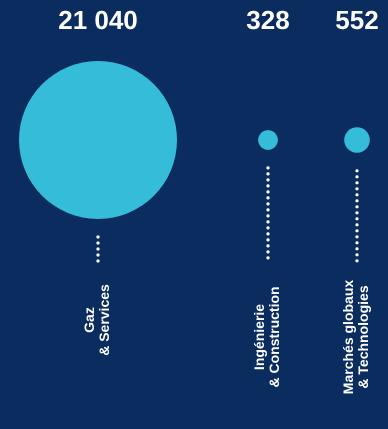 This screenshot has height=429, width=388. What do you see at coordinates (267, 20) in the screenshot?
I see `value-label-1: 328` at bounding box center [267, 20].